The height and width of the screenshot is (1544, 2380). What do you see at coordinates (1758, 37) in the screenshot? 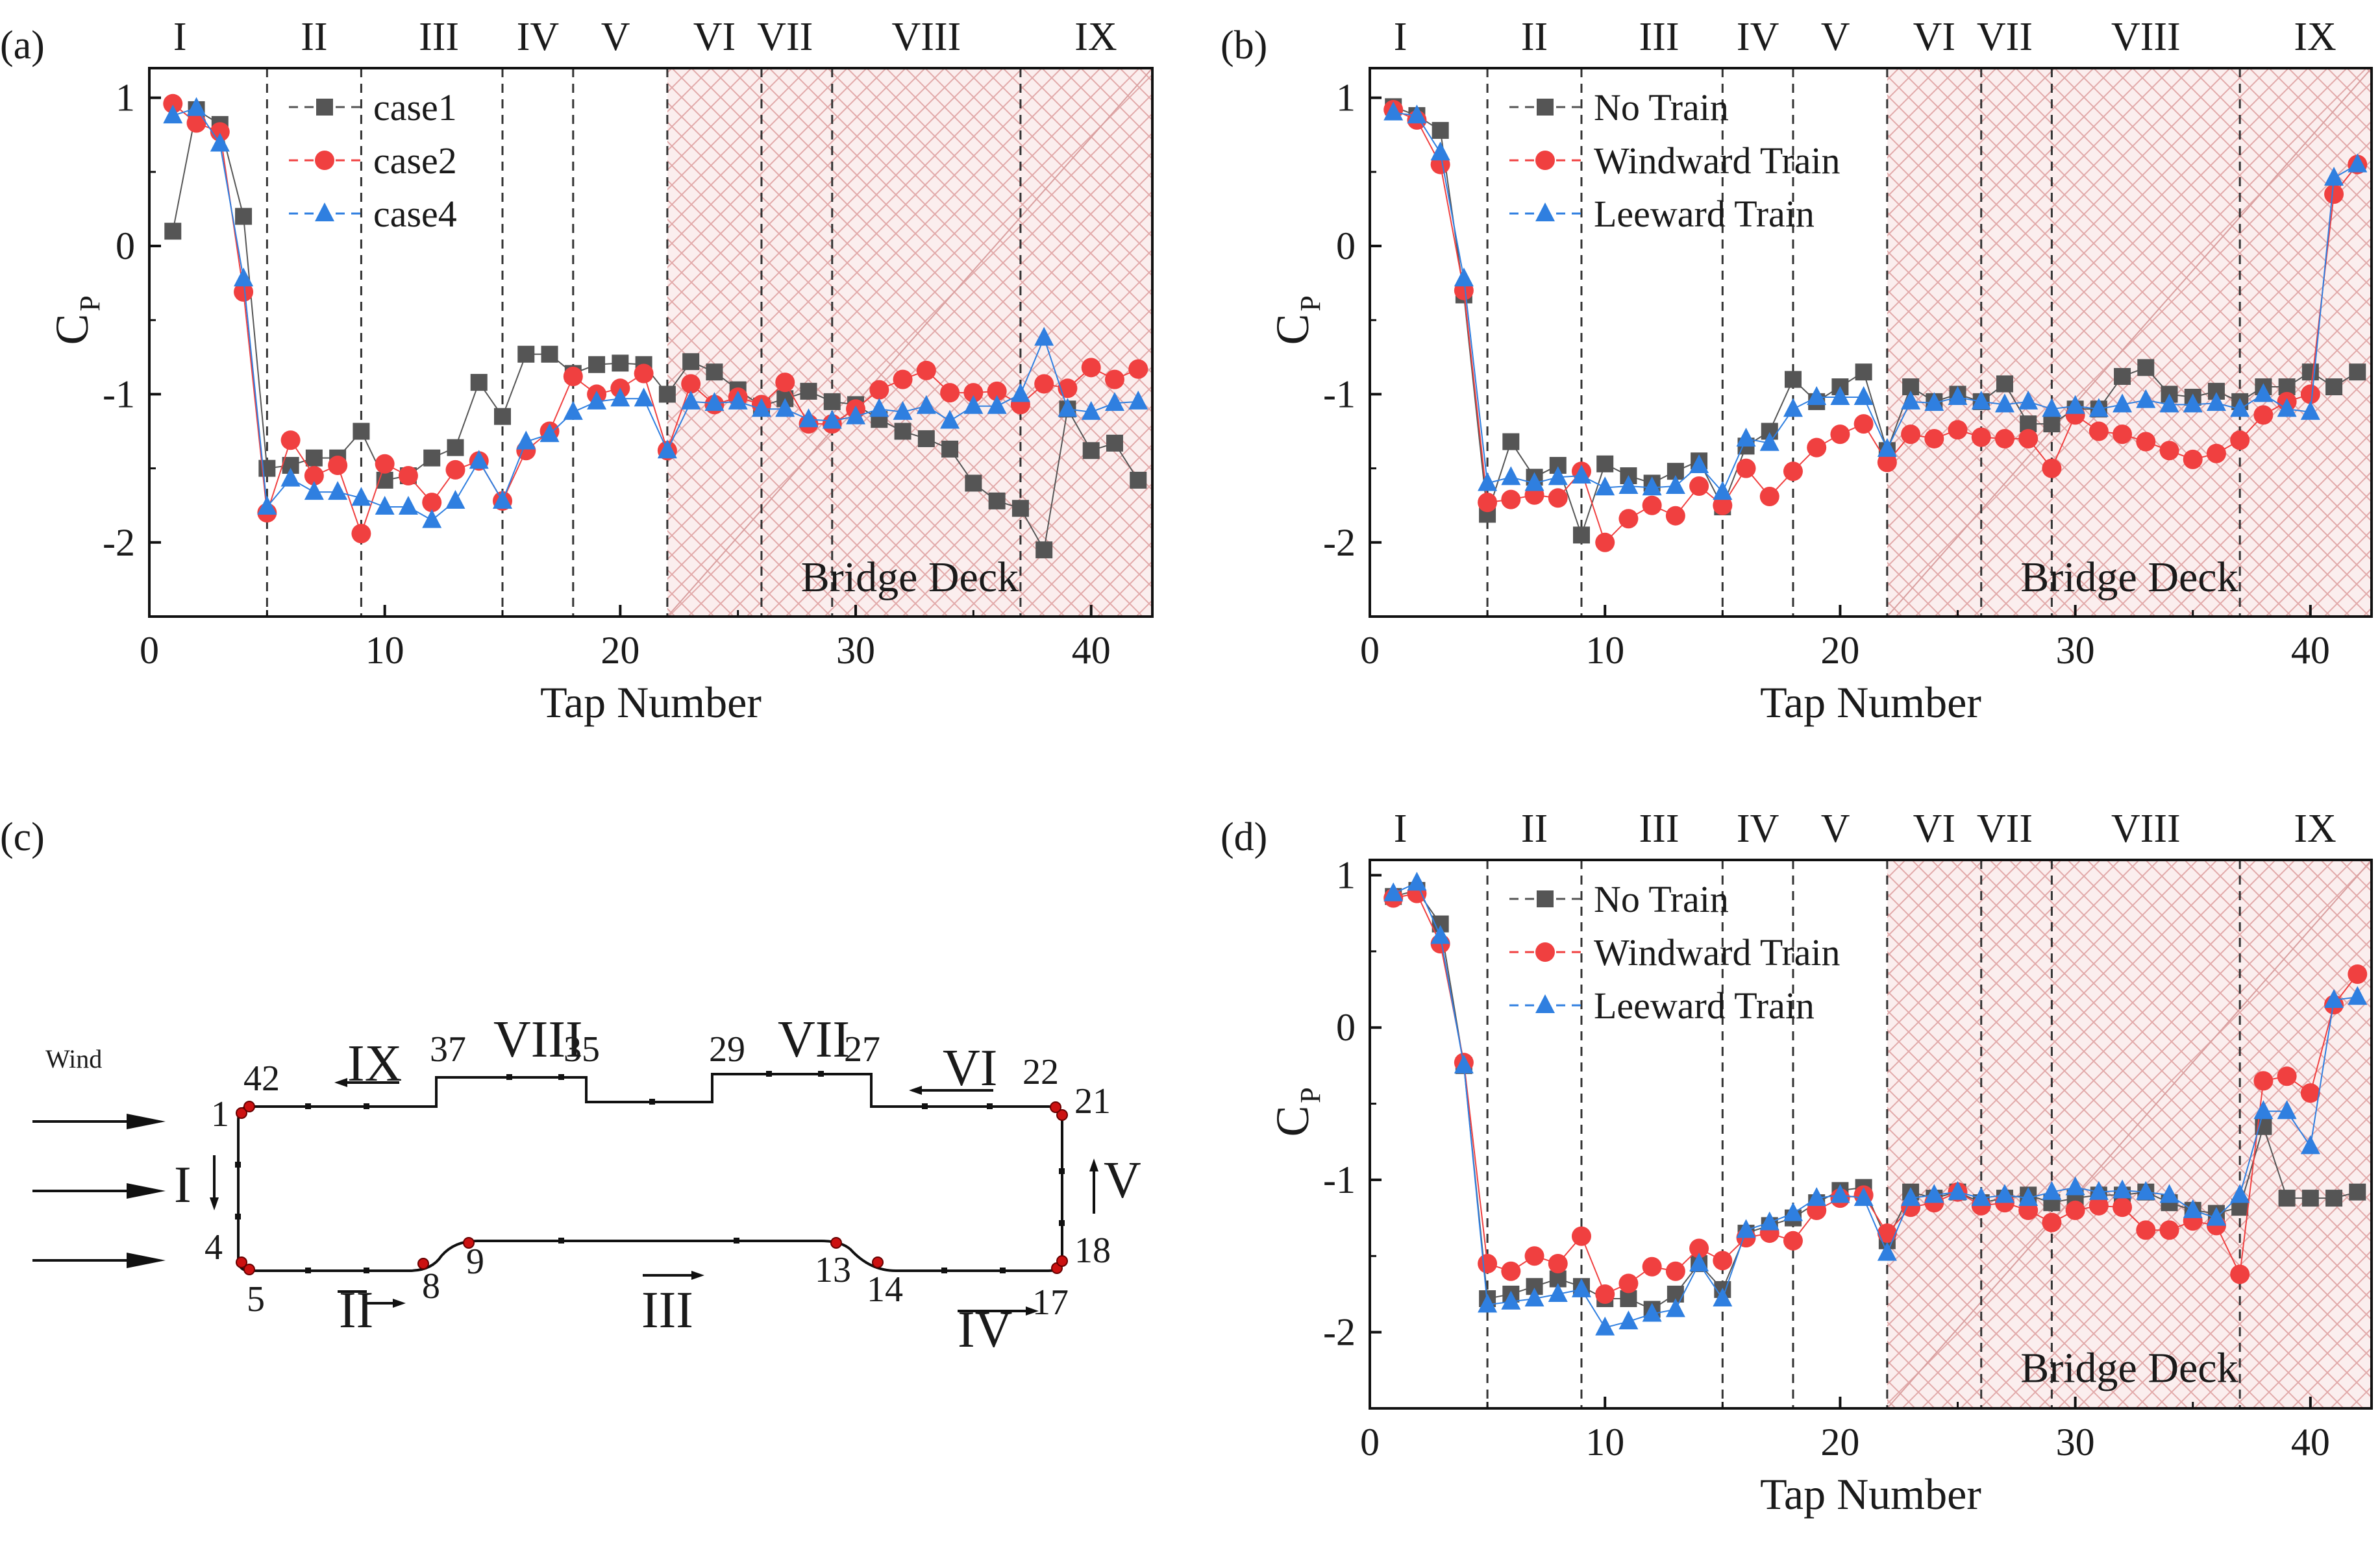
I see `region-label: IV` at bounding box center [1758, 37].